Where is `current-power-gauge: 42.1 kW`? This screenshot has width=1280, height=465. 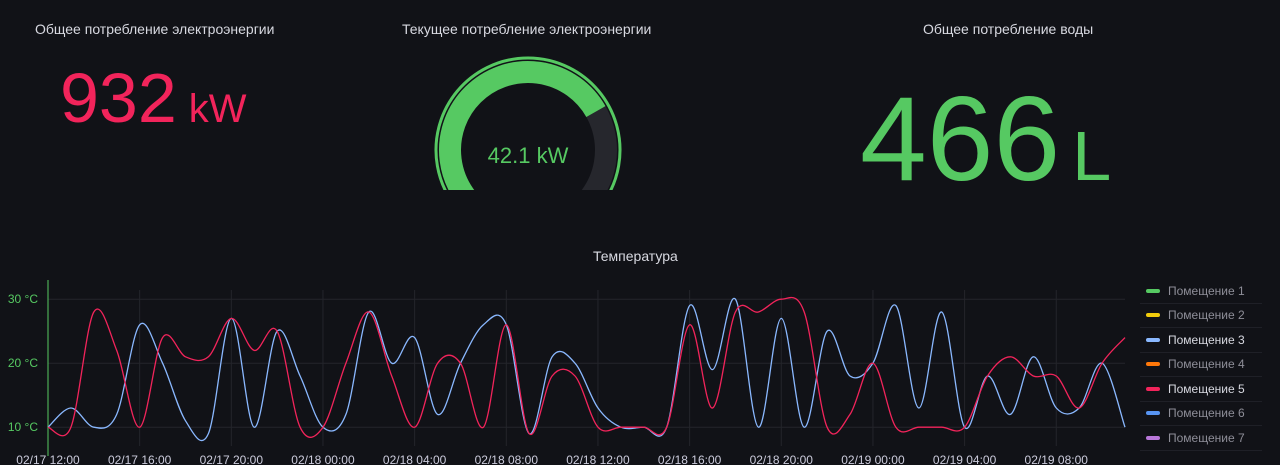
current-power-gauge: 42.1 kW is located at coordinates (528, 123).